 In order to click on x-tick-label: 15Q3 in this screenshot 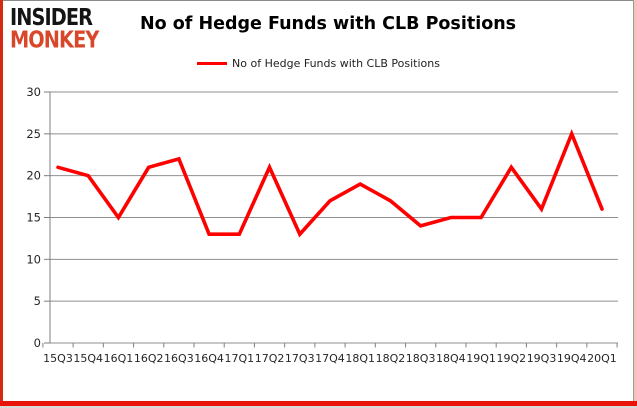, I will do `click(58, 358)`.